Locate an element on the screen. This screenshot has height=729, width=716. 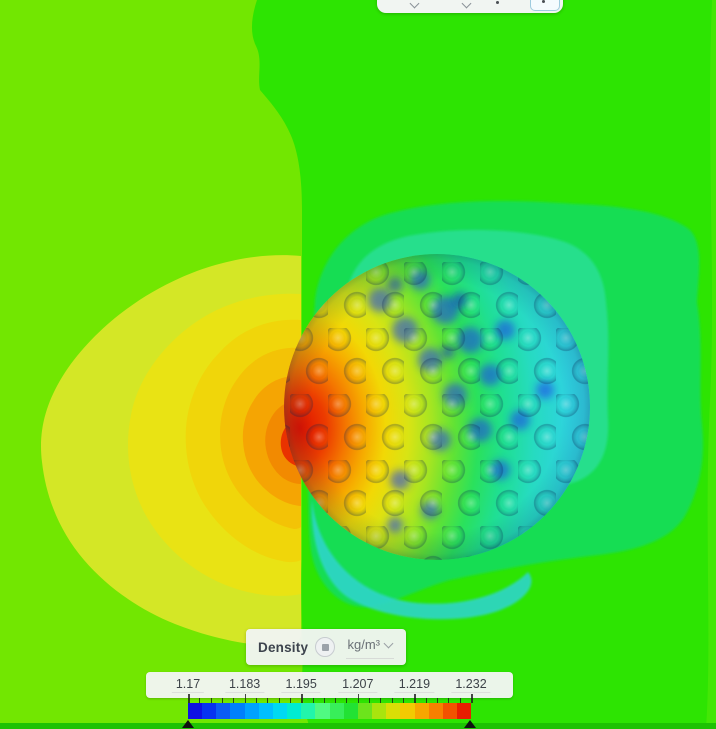
right-edge-contour is located at coordinates (711, 364).